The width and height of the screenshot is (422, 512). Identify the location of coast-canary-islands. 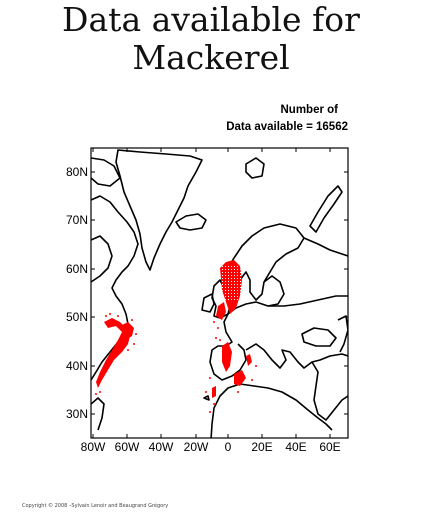
(206, 398).